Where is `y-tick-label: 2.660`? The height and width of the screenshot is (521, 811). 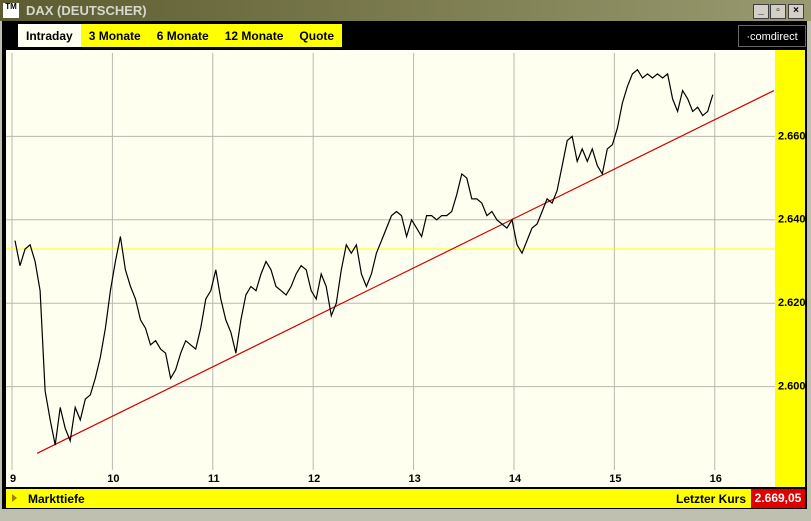
y-tick-label: 2.660 is located at coordinates (792, 136).